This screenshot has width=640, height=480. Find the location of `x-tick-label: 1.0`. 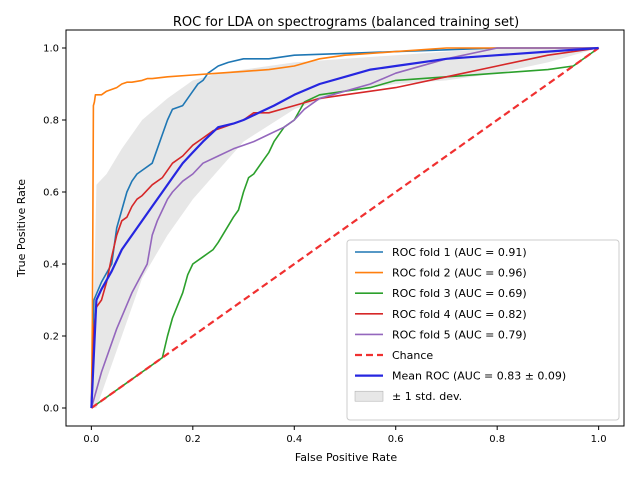

x-tick-label: 1.0 is located at coordinates (599, 439).